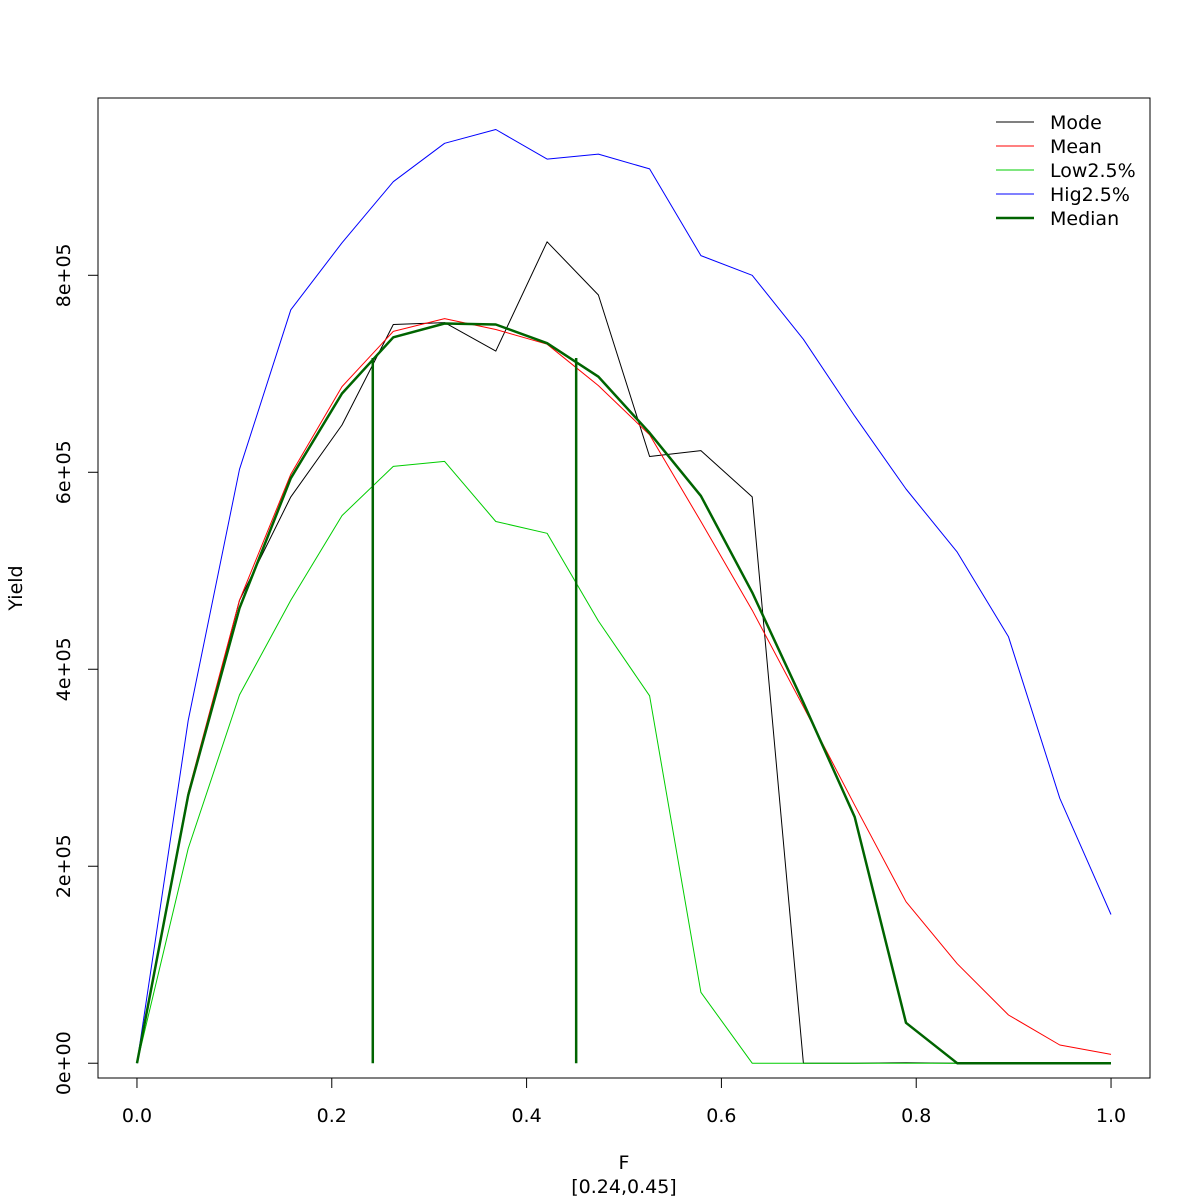 The image size is (1200, 1200). I want to click on legend-label: Mean, so click(1076, 147).